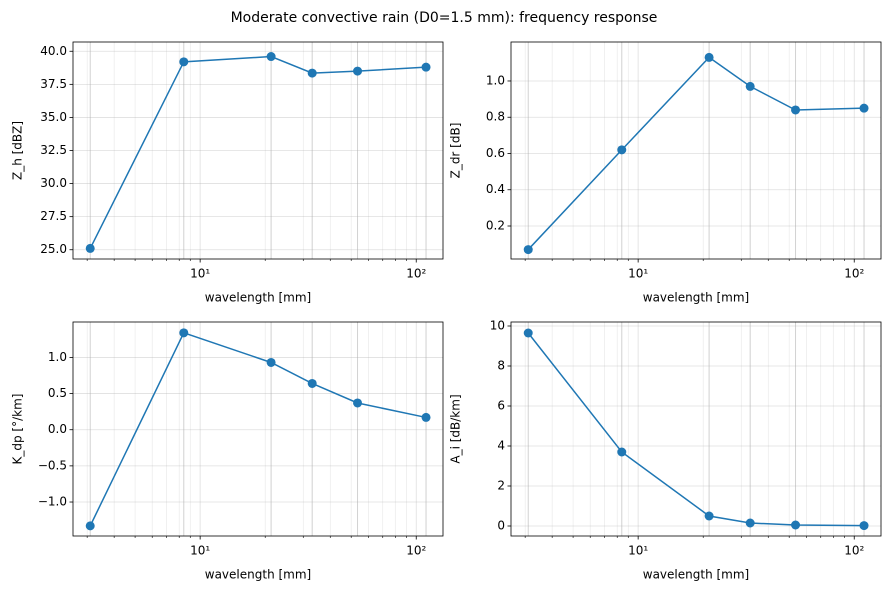  Describe the element at coordinates (501, 486) in the screenshot. I see `y-tick-label: 2` at that location.